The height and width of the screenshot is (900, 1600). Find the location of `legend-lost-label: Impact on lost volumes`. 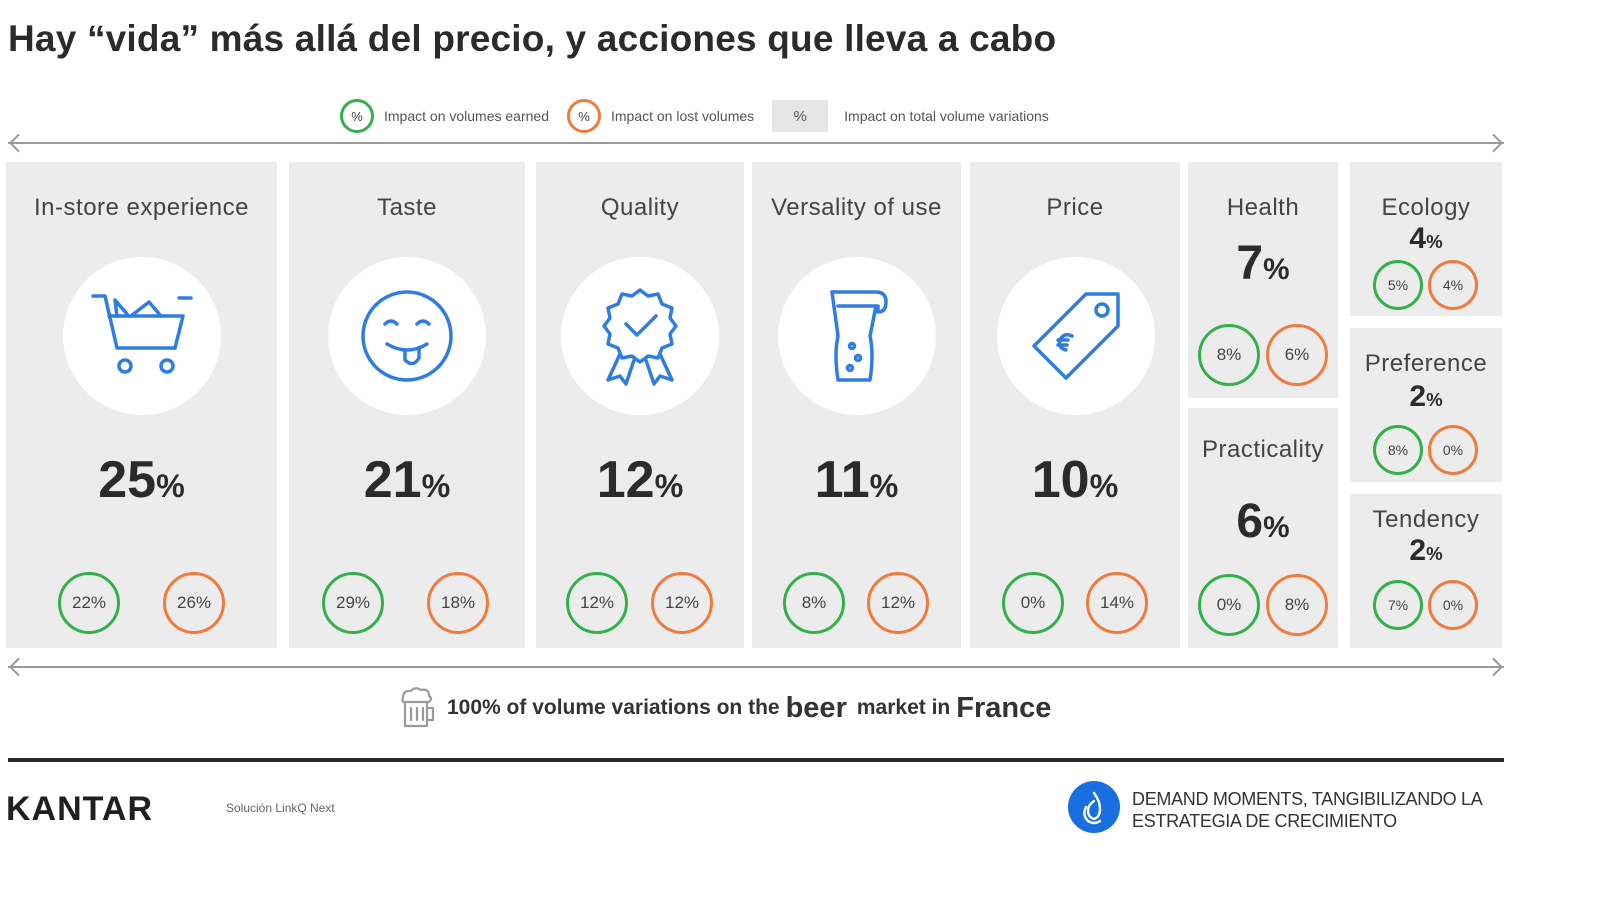

legend-lost-label: Impact on lost volumes is located at coordinates (682, 116).